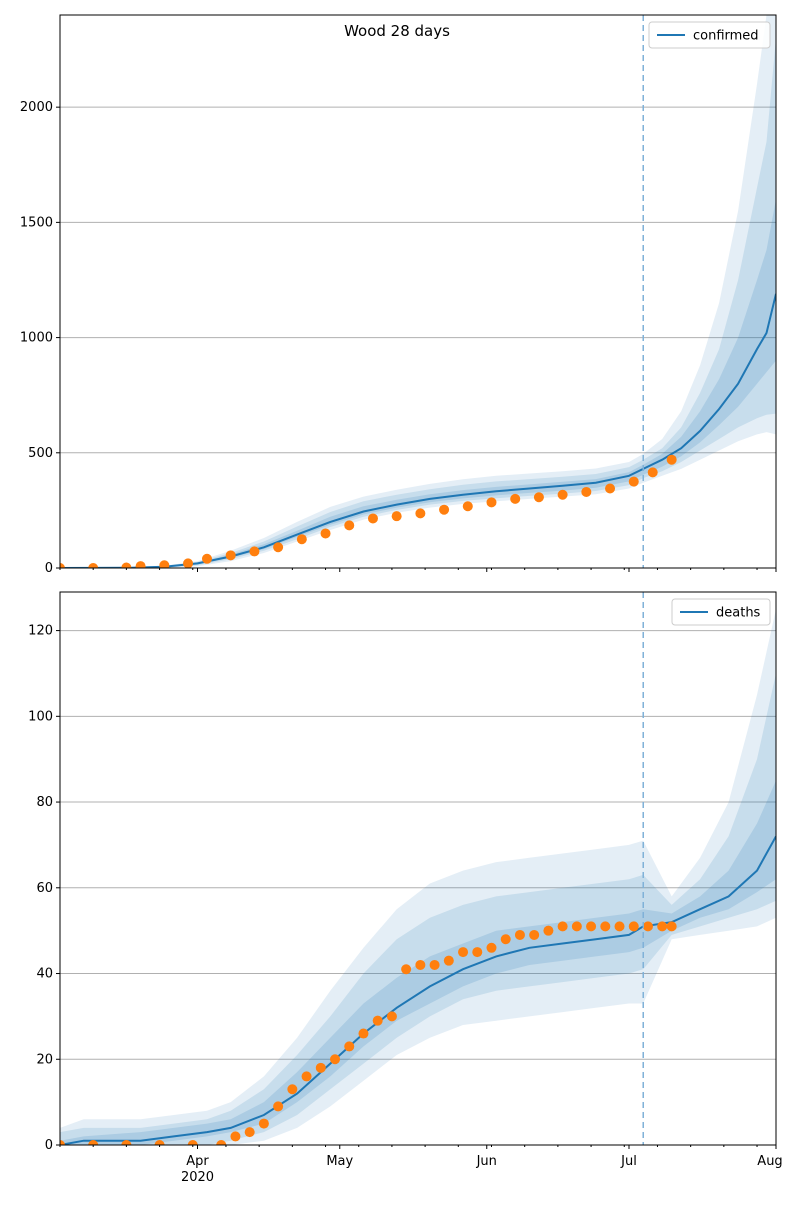 This screenshot has height=1205, width=800. I want to click on x-tick-label: Aug, so click(769, 1161).